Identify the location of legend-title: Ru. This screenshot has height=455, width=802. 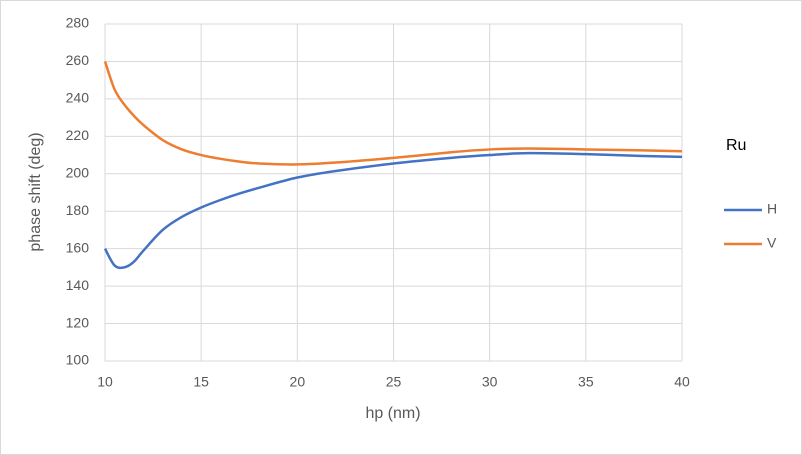
(736, 145).